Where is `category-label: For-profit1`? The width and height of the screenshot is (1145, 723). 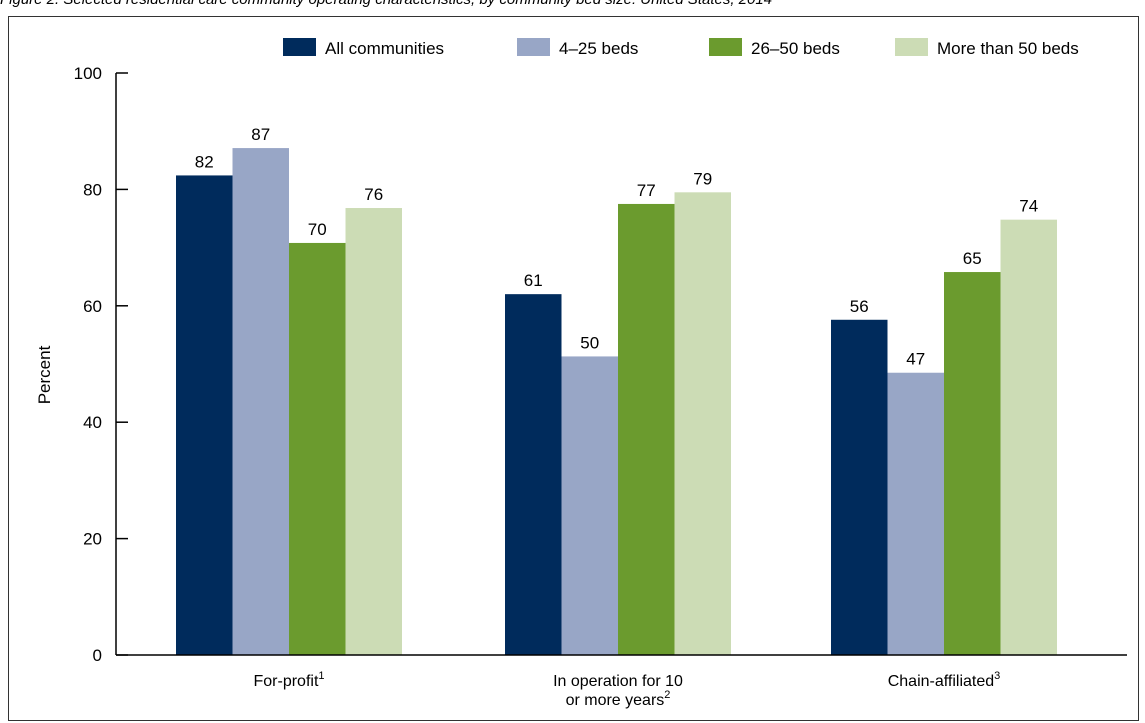 category-label: For-profit1 is located at coordinates (288, 680).